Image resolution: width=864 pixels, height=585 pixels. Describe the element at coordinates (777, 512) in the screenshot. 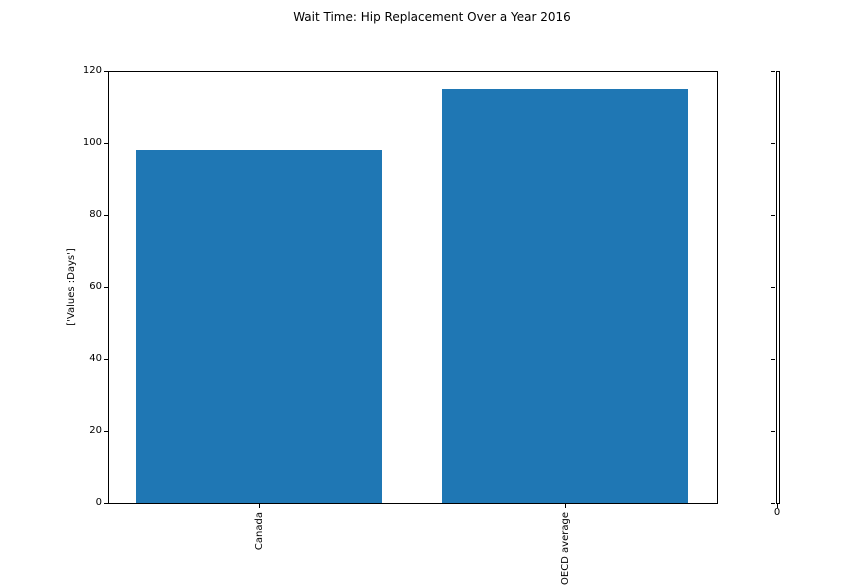

I see `secondary-axis-tick-label: 0` at that location.